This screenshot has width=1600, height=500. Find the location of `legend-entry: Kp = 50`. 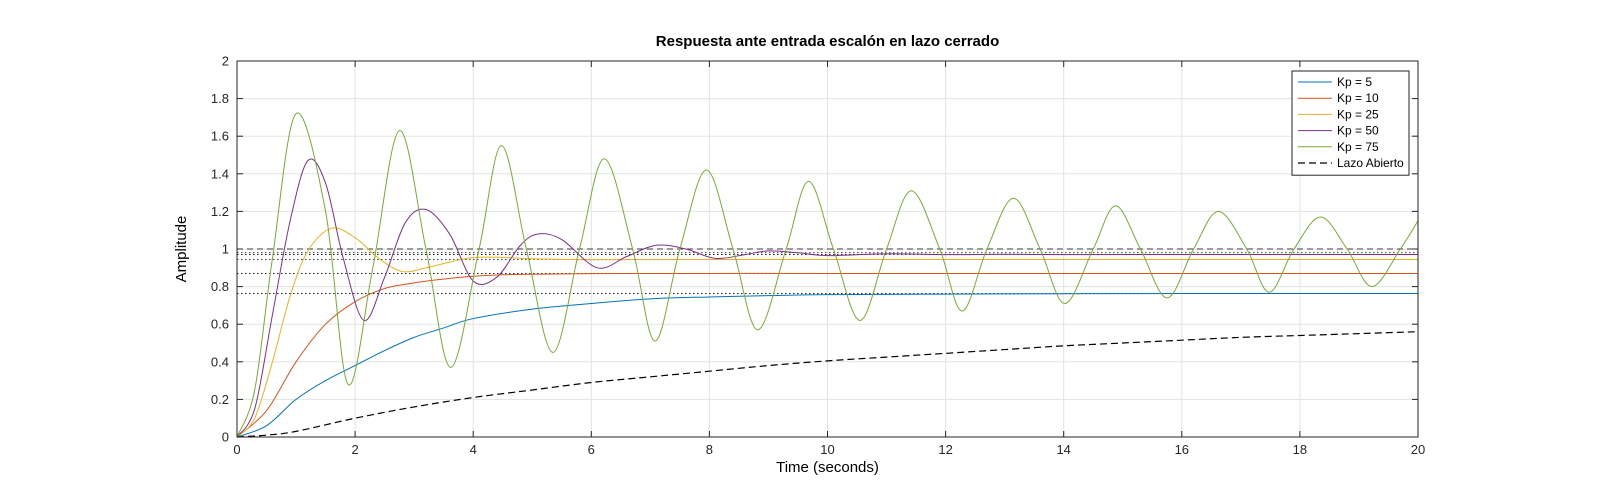

legend-entry: Kp = 50 is located at coordinates (1358, 131).